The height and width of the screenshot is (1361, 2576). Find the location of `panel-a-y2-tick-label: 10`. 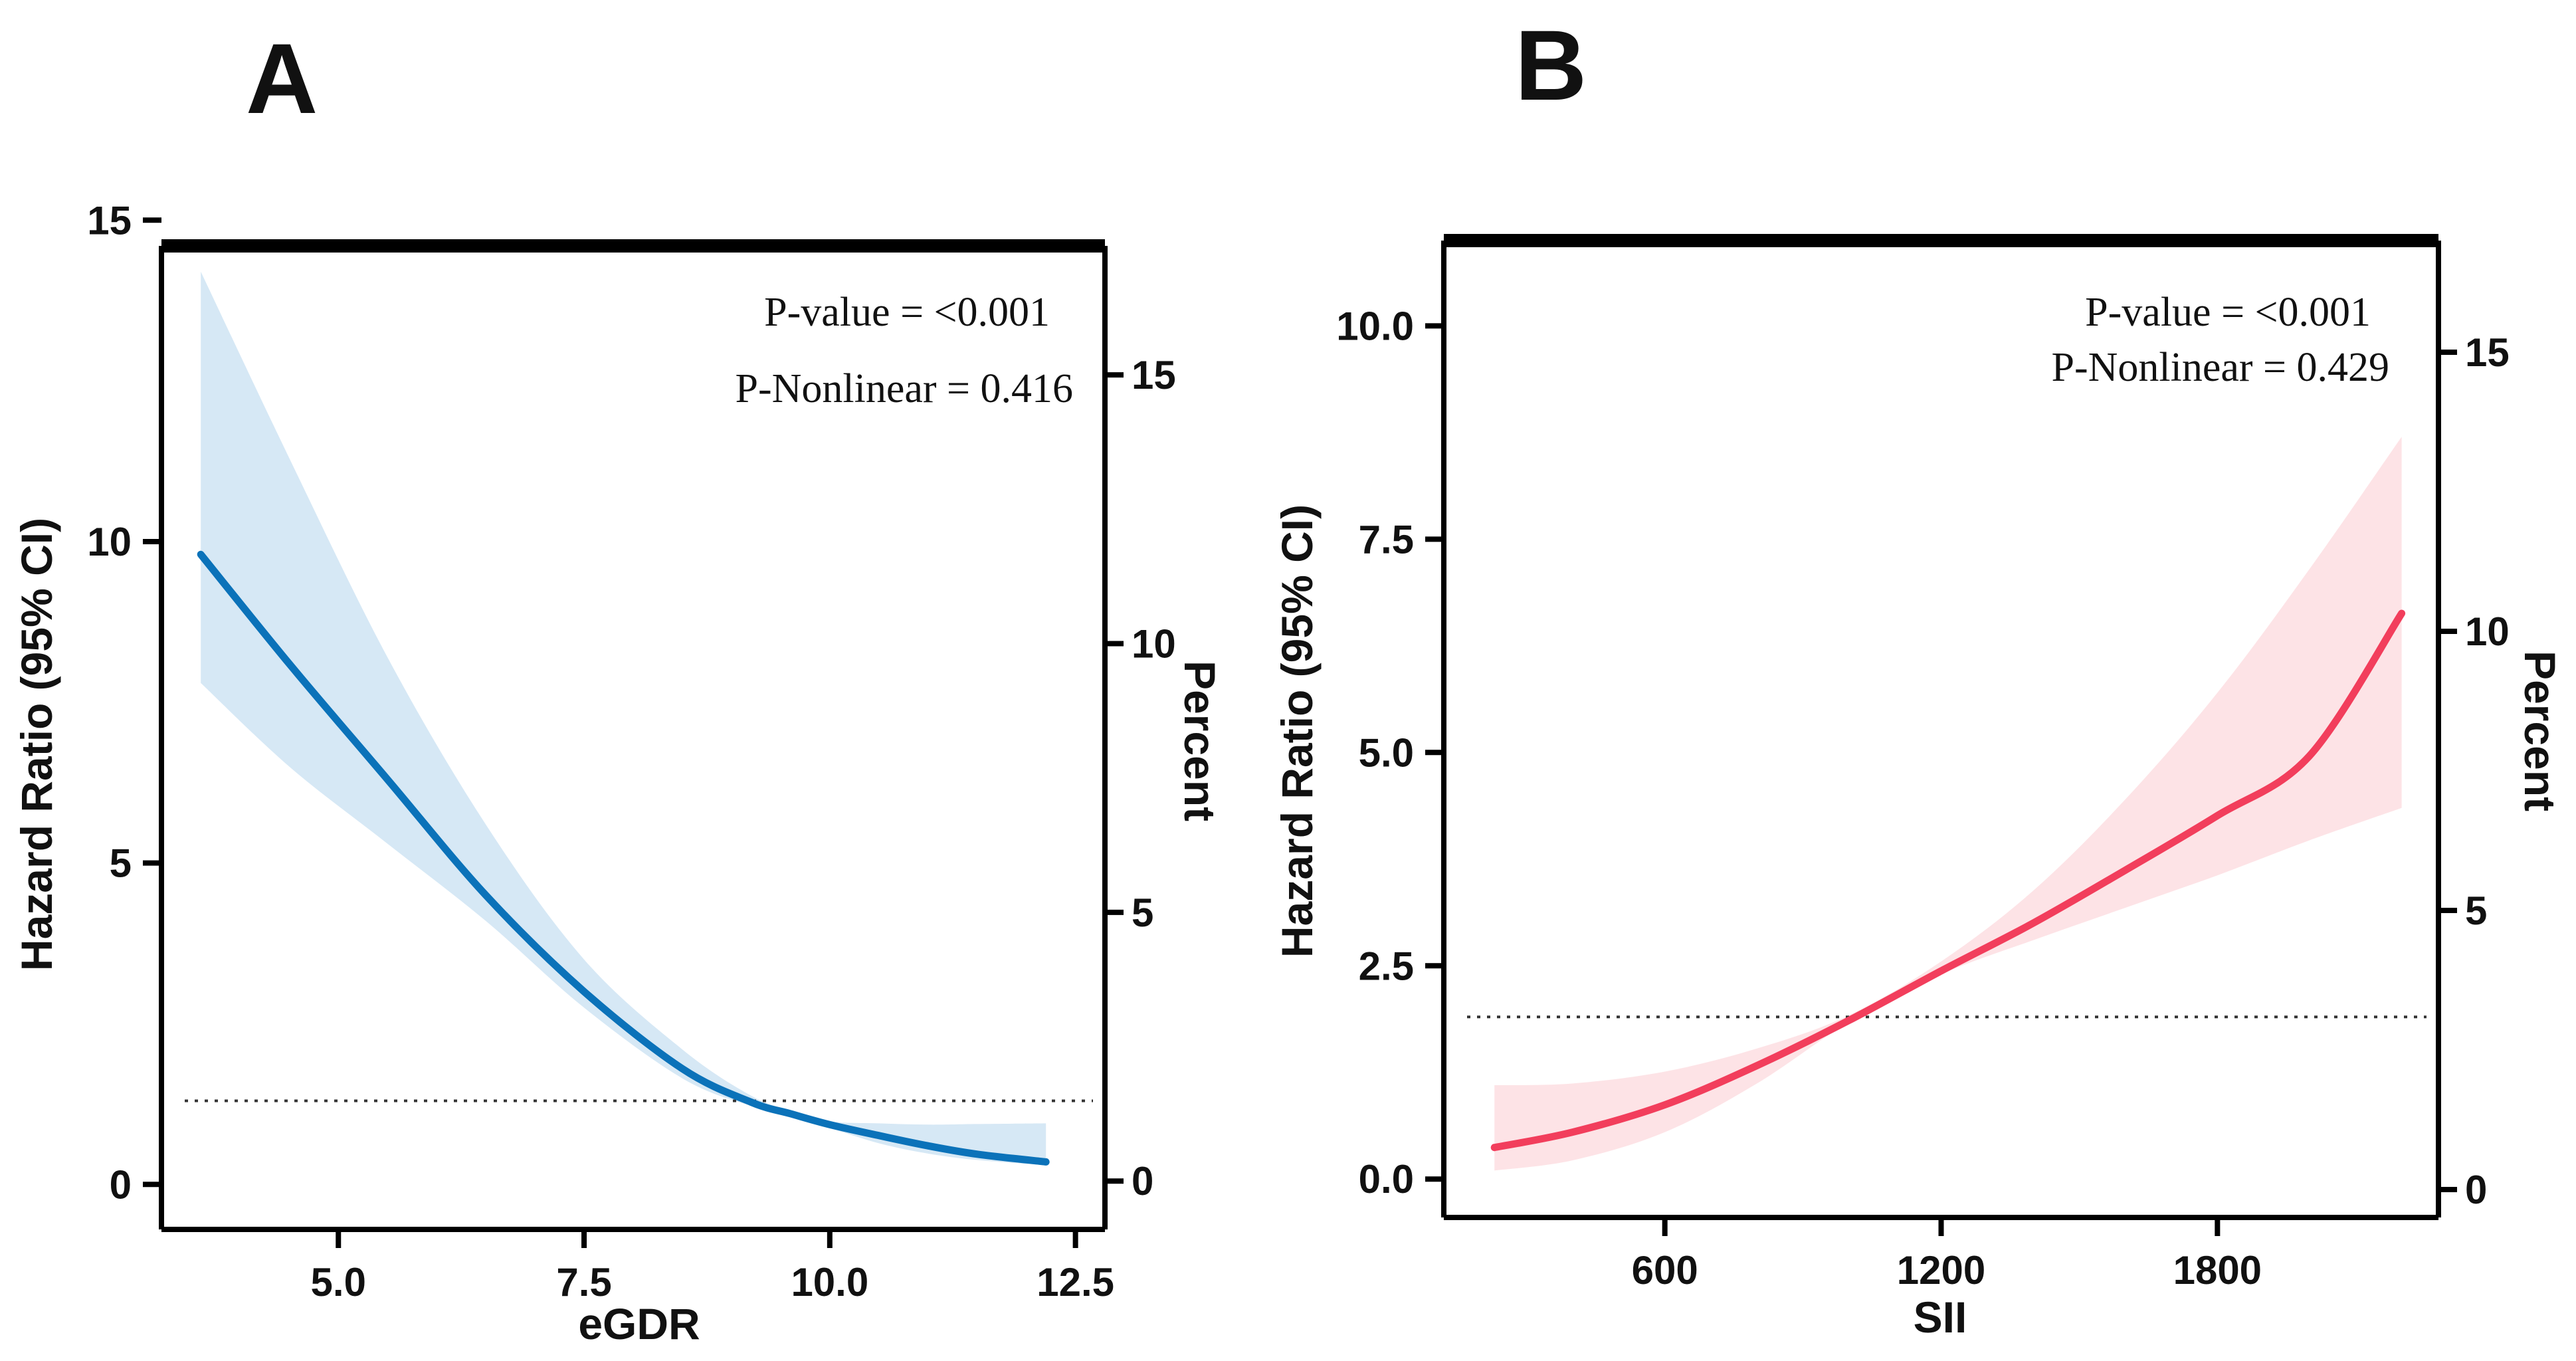

panel-a-y2-tick-label: 10 is located at coordinates (1154, 643).